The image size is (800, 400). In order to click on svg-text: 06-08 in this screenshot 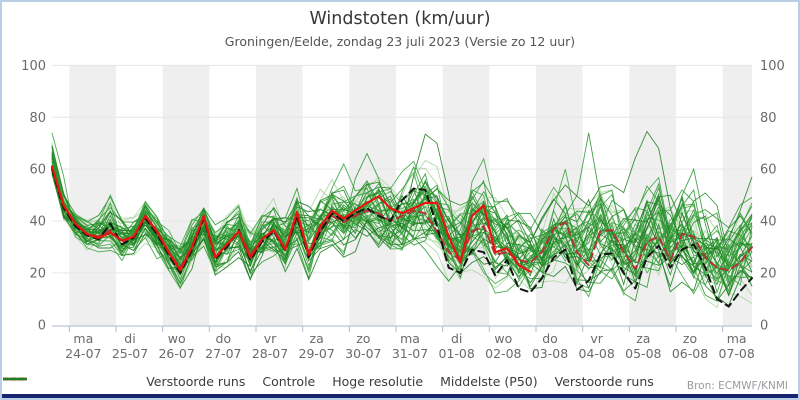, I will do `click(690, 353)`.